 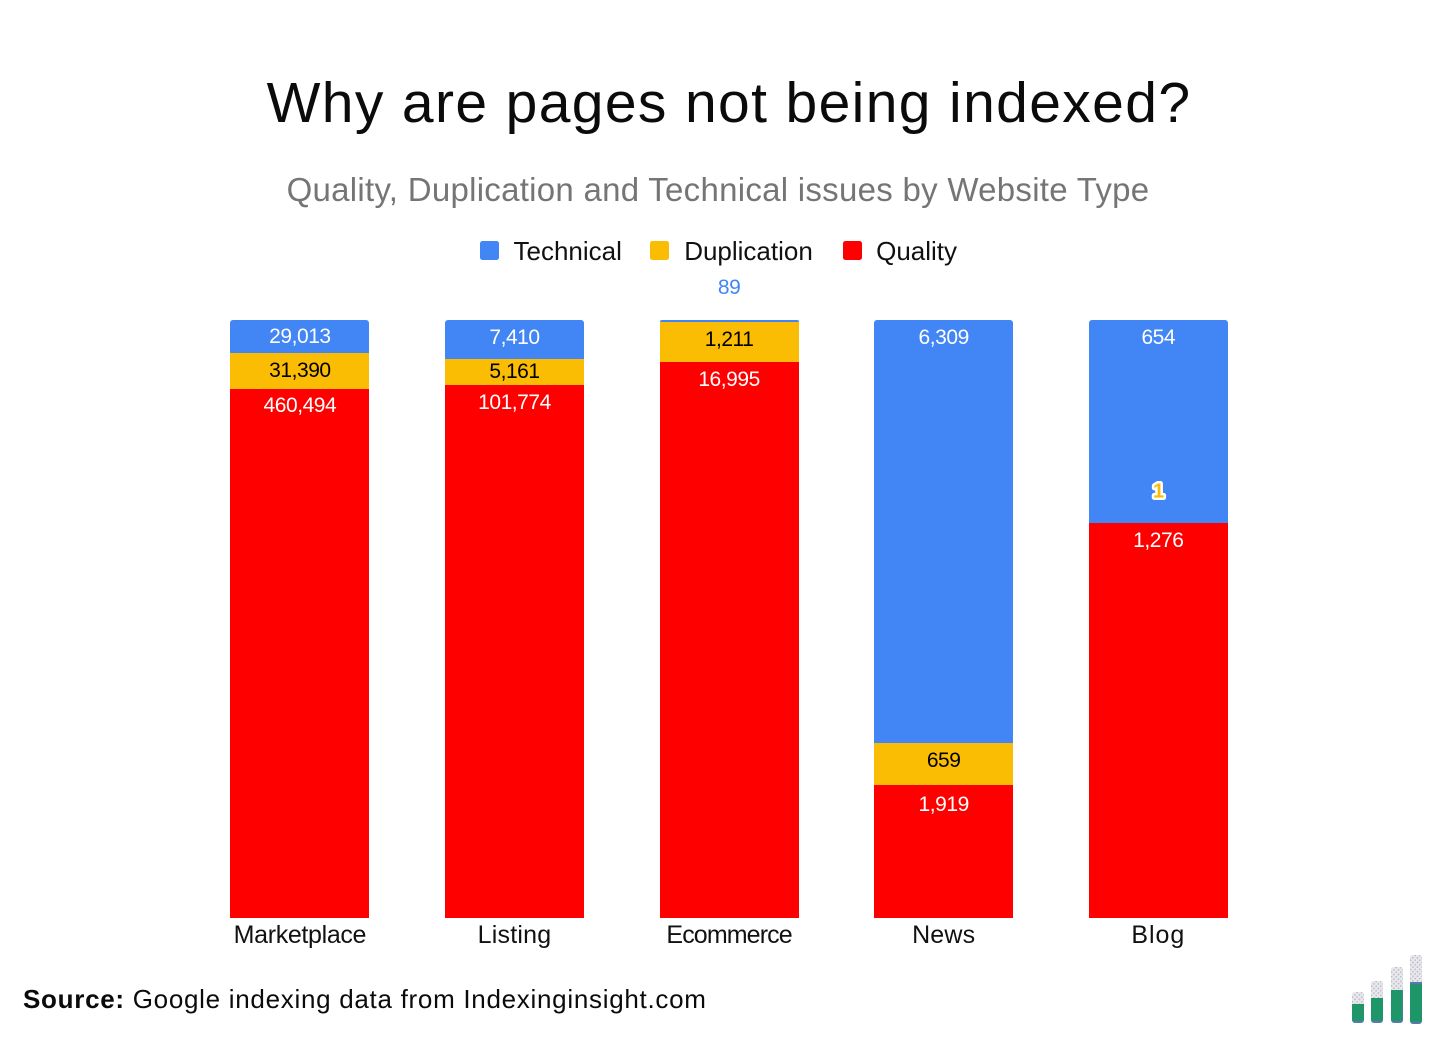 What do you see at coordinates (1158, 492) in the screenshot?
I see `svg-text: 1` at bounding box center [1158, 492].